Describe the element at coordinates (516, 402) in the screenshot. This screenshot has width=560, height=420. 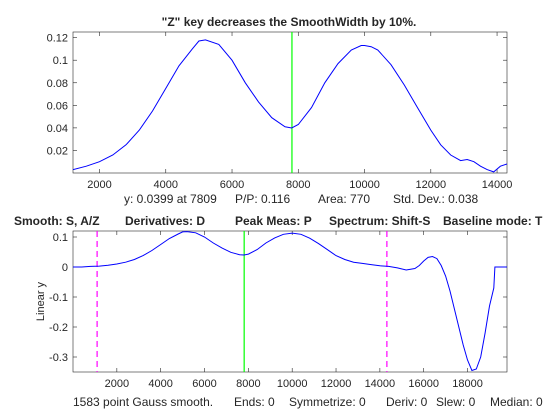
I see `status-median: Median: 0` at that location.